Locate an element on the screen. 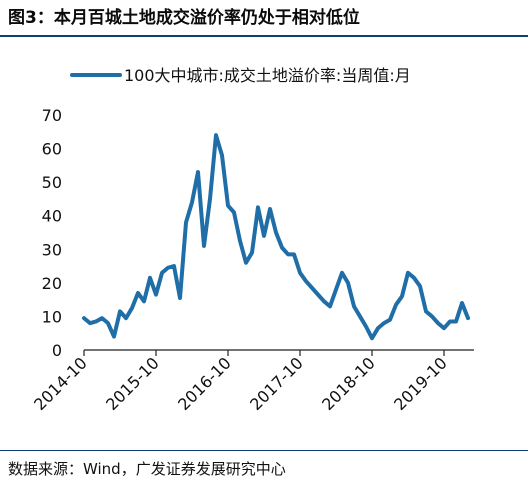 Image resolution: width=528 pixels, height=494 pixels. x-tick-label: 2019-10 is located at coordinates (420, 383).